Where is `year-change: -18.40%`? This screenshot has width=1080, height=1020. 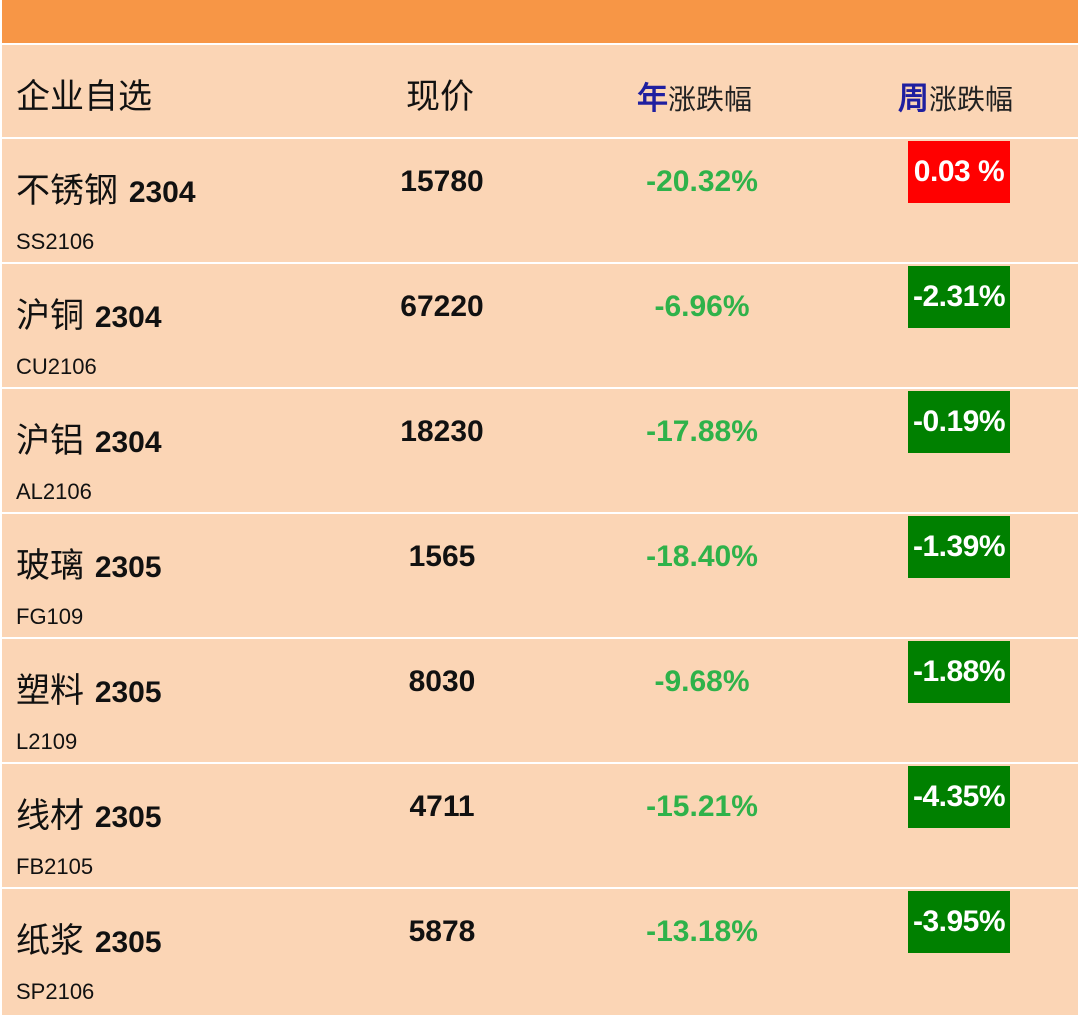 year-change: -18.40% is located at coordinates (702, 556).